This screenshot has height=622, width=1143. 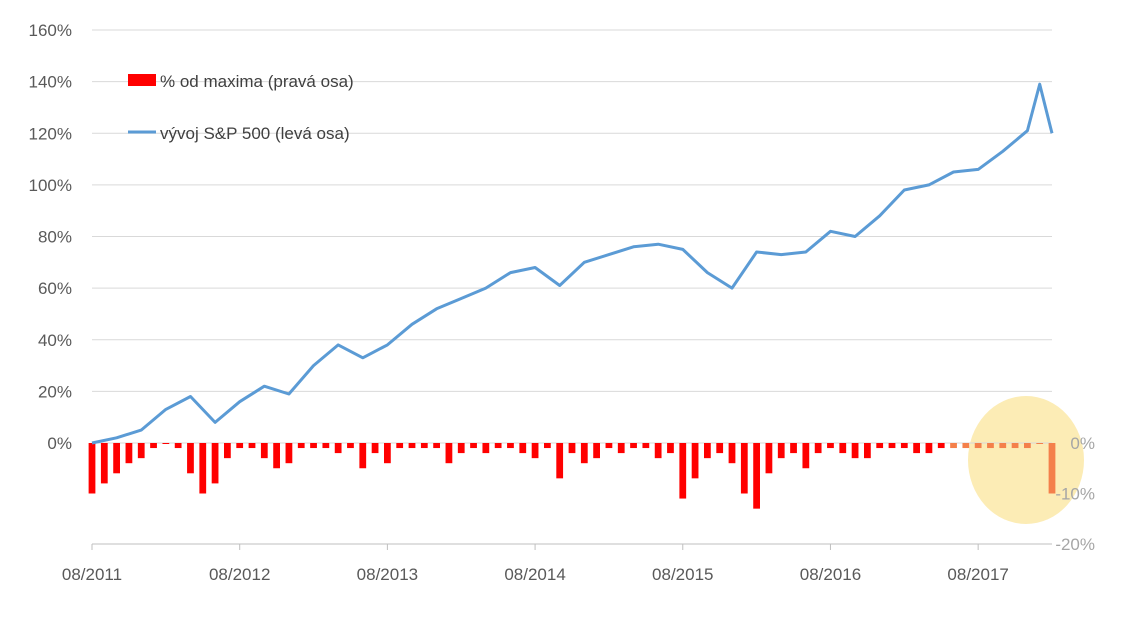 What do you see at coordinates (50, 185) in the screenshot?
I see `left-axis-tick-label: 100%` at bounding box center [50, 185].